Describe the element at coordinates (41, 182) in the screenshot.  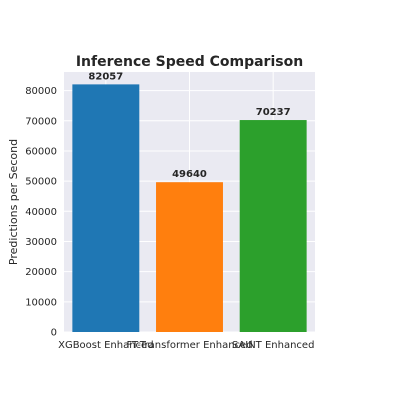
I see `y-tick-label: 50000` at that location.